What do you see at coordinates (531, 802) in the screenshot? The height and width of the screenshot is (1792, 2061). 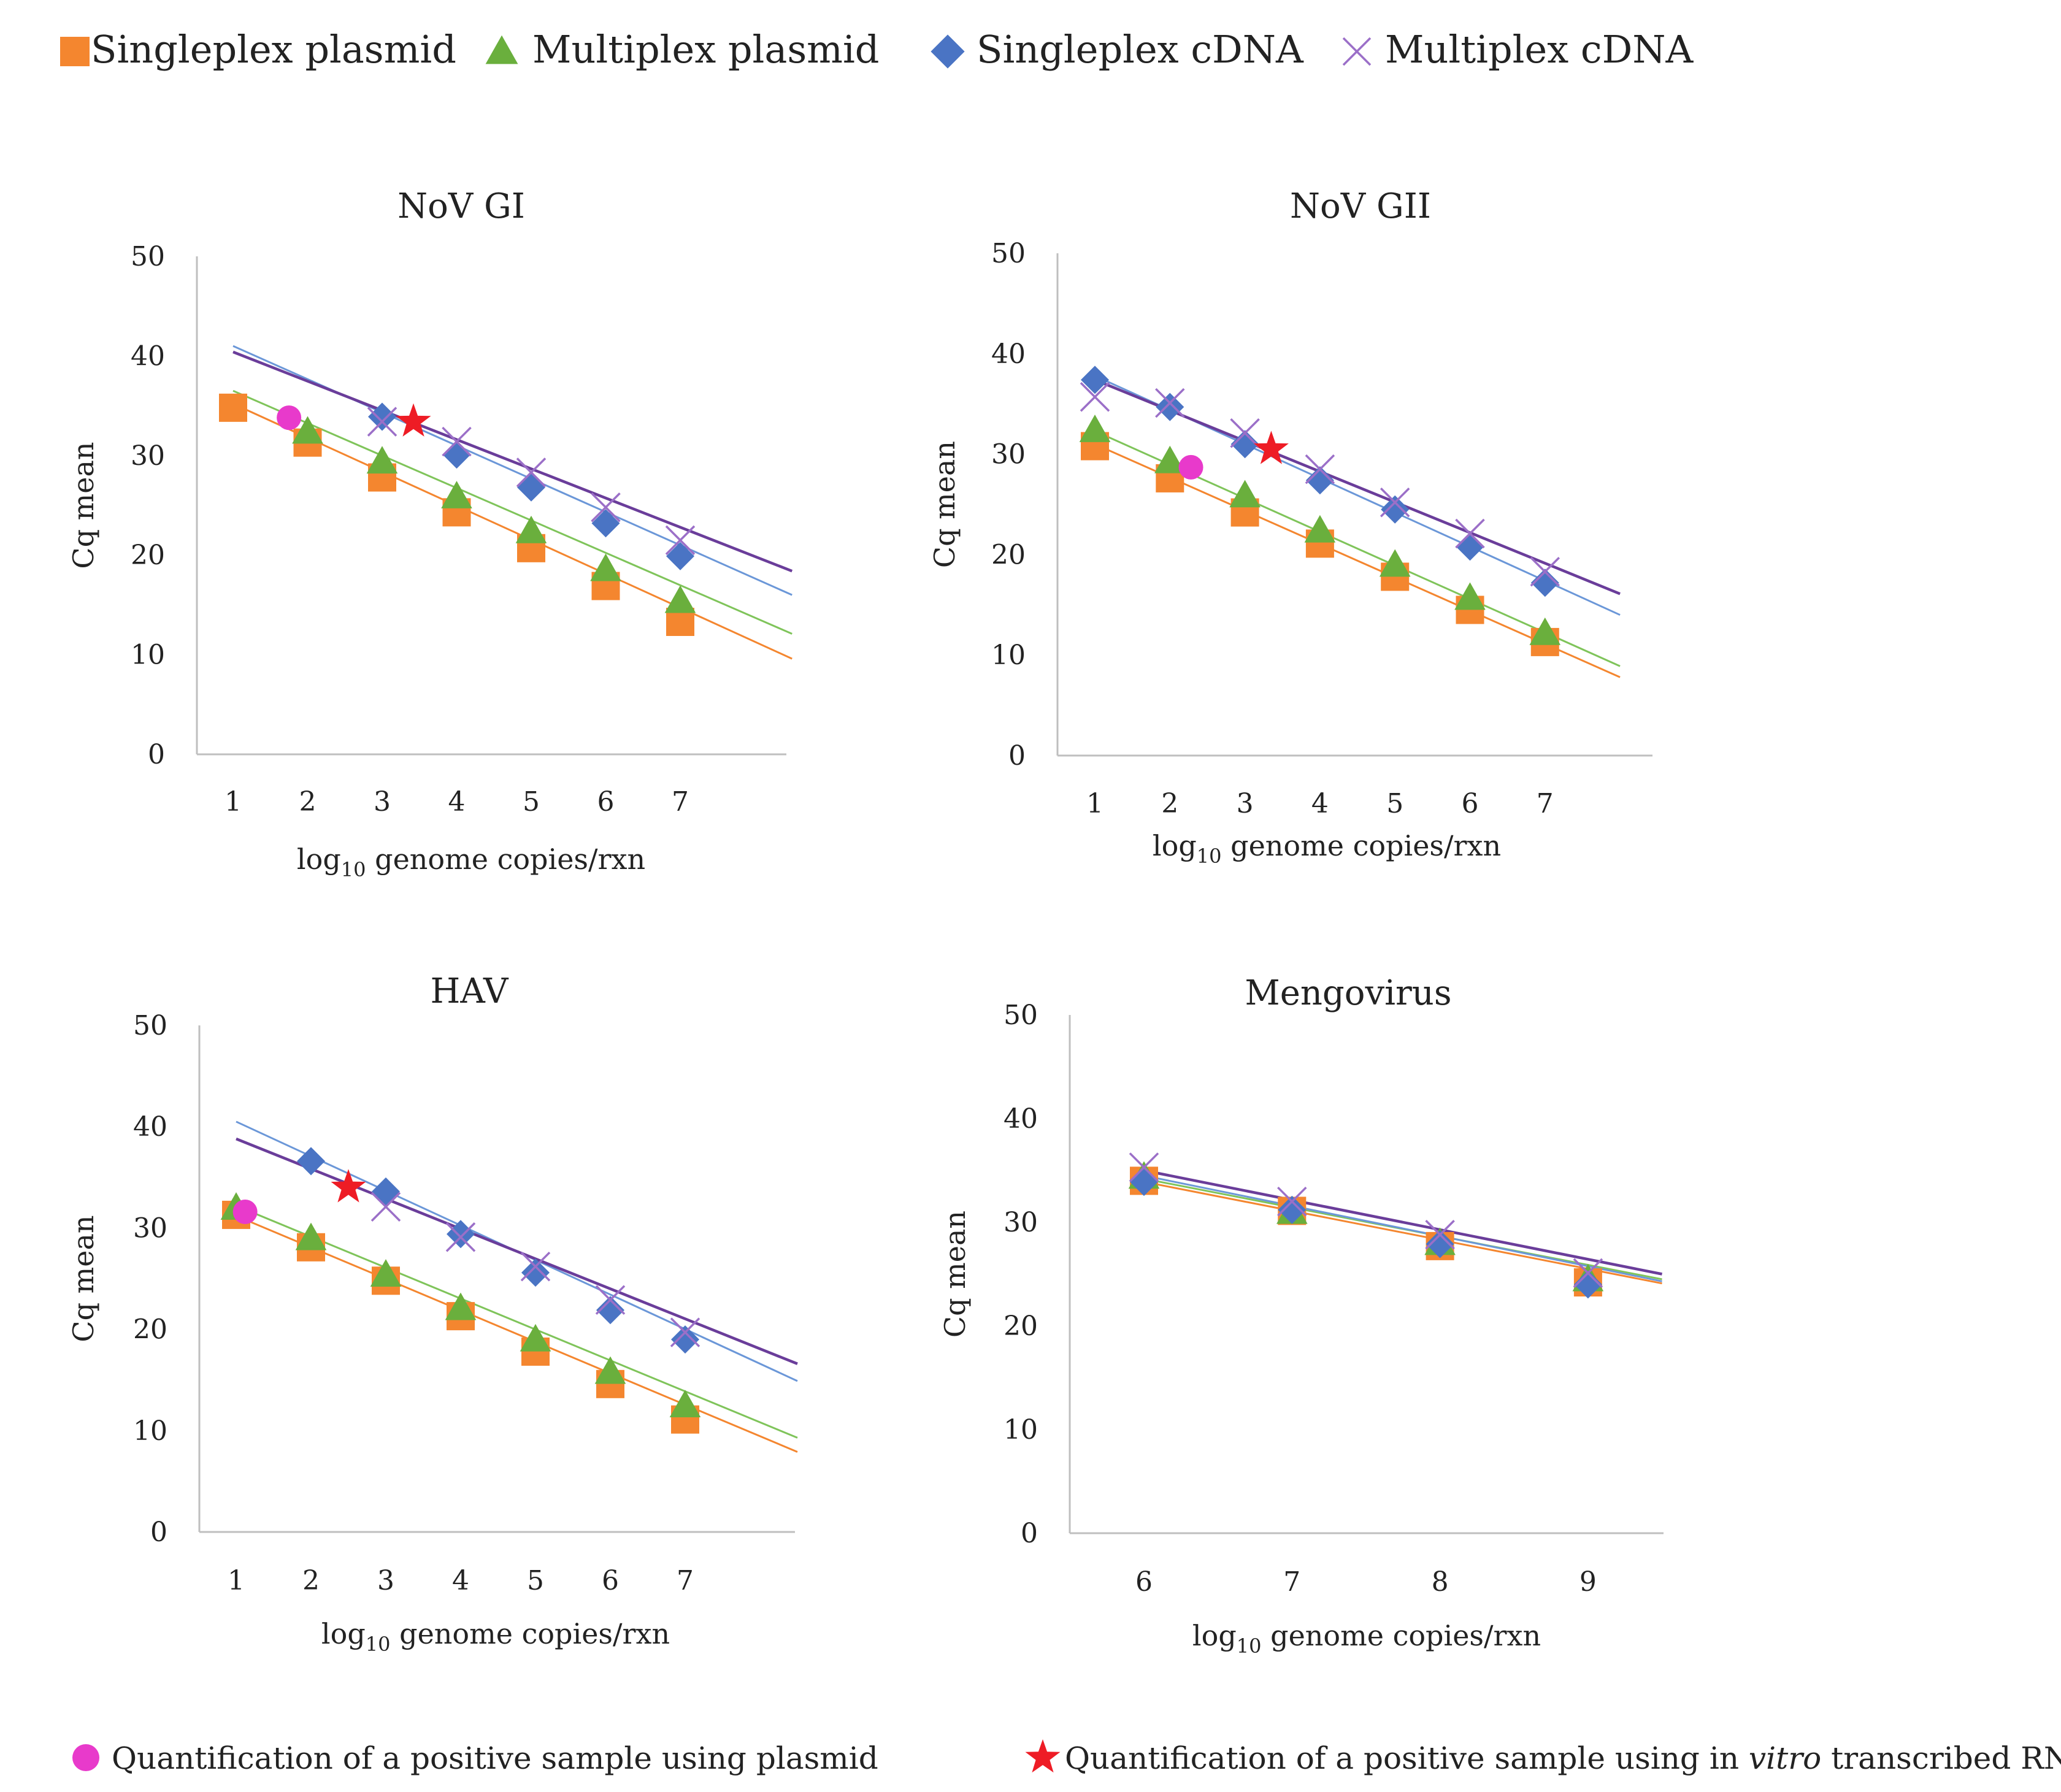 I see `x-tick-label: 5` at bounding box center [531, 802].